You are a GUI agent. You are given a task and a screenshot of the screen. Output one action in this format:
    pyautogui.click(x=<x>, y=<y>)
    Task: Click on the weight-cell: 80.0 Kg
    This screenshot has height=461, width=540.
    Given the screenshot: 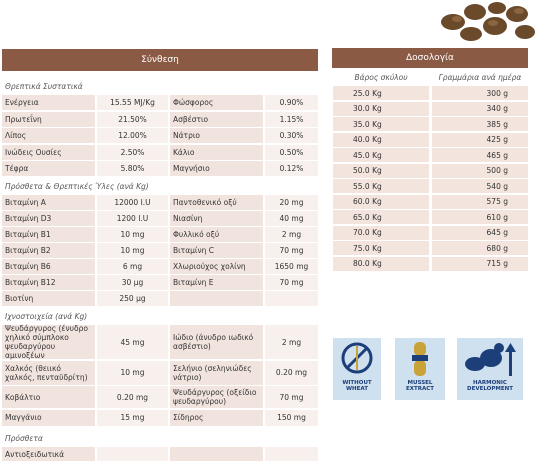 What is the action you would take?
    pyautogui.click(x=381, y=263)
    